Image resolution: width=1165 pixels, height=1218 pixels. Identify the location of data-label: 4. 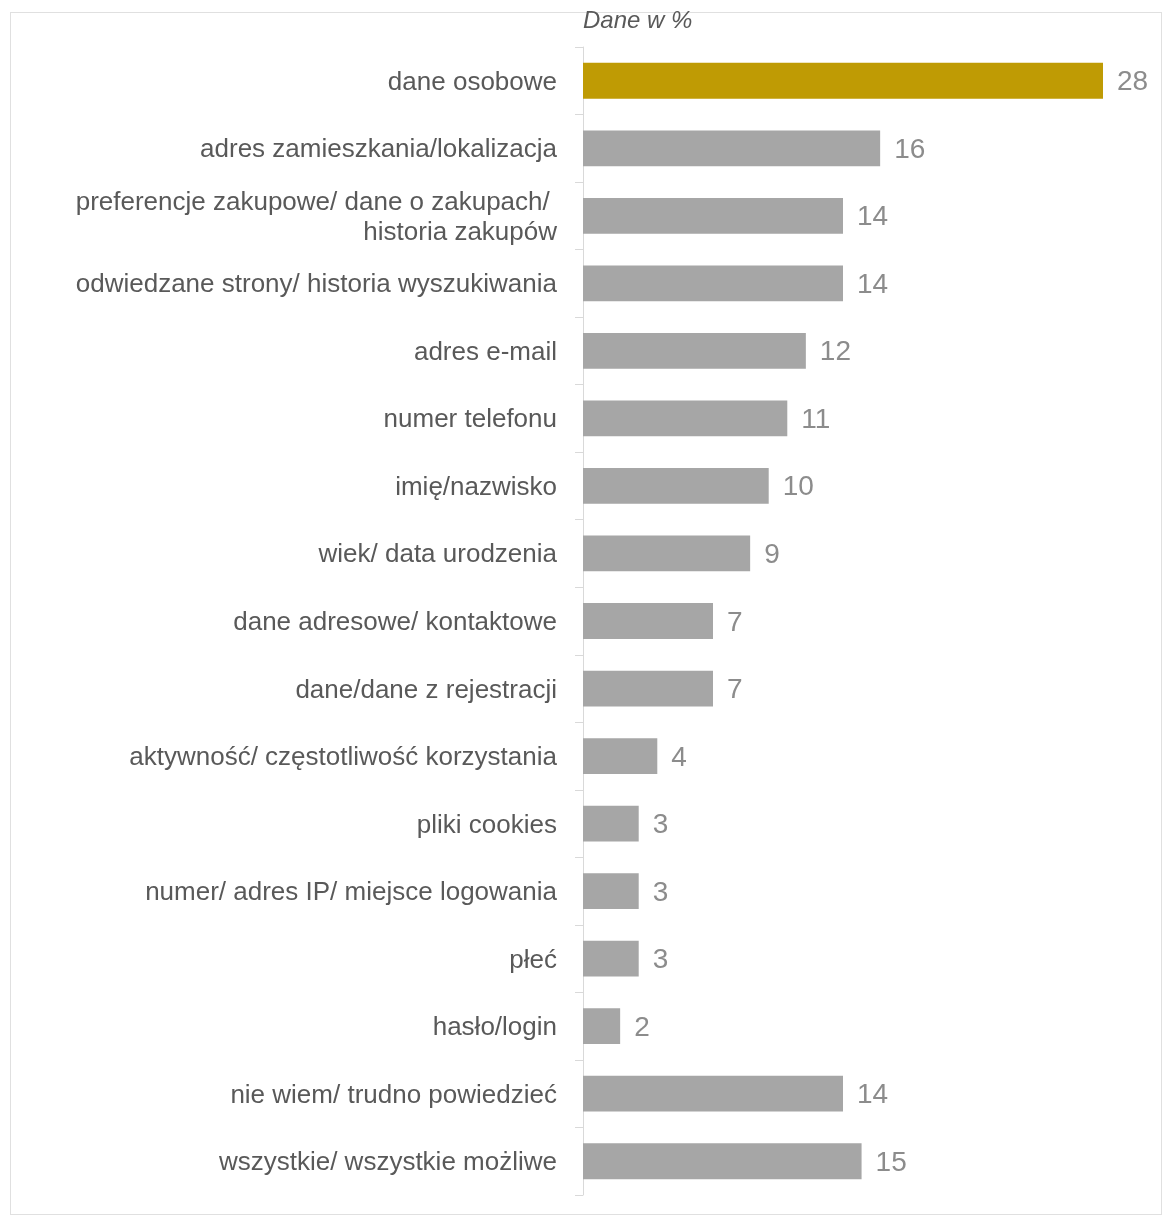
(679, 756).